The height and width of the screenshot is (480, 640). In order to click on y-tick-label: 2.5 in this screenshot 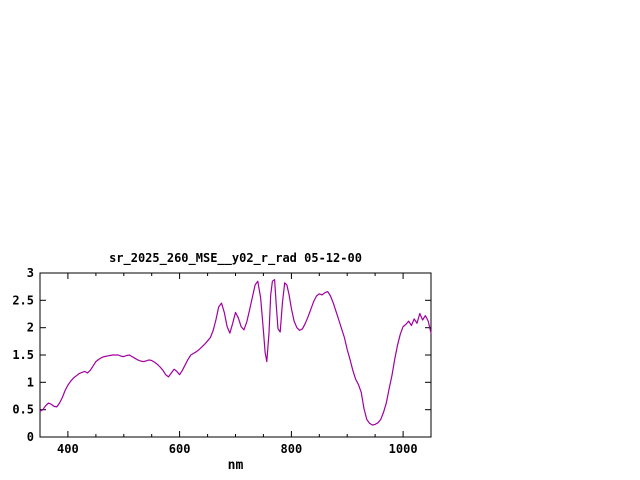, I will do `click(23, 300)`.